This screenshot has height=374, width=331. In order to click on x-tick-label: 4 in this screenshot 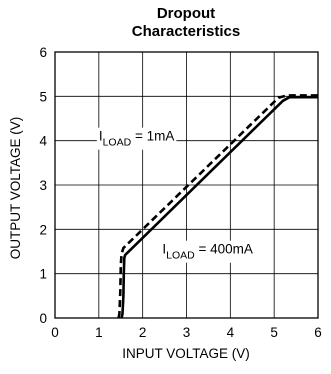, I will do `click(231, 332)`.